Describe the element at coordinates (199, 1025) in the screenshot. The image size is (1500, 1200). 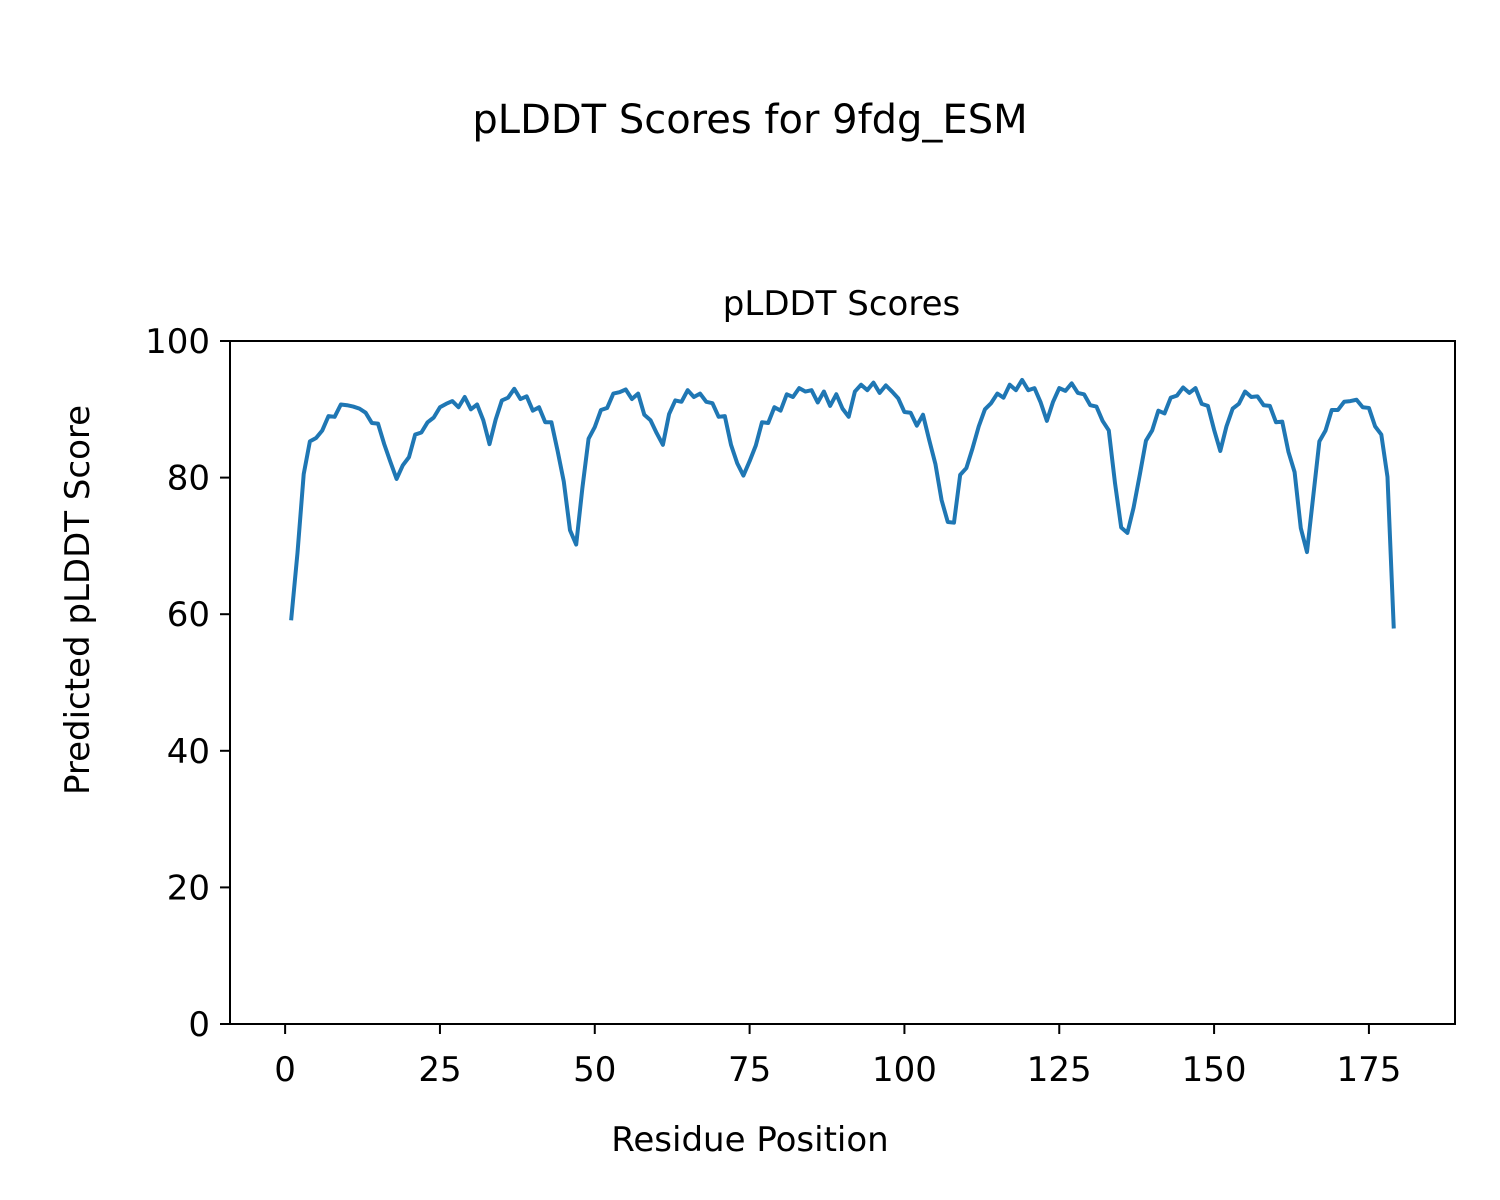
I see `y-tick-label: 0` at that location.